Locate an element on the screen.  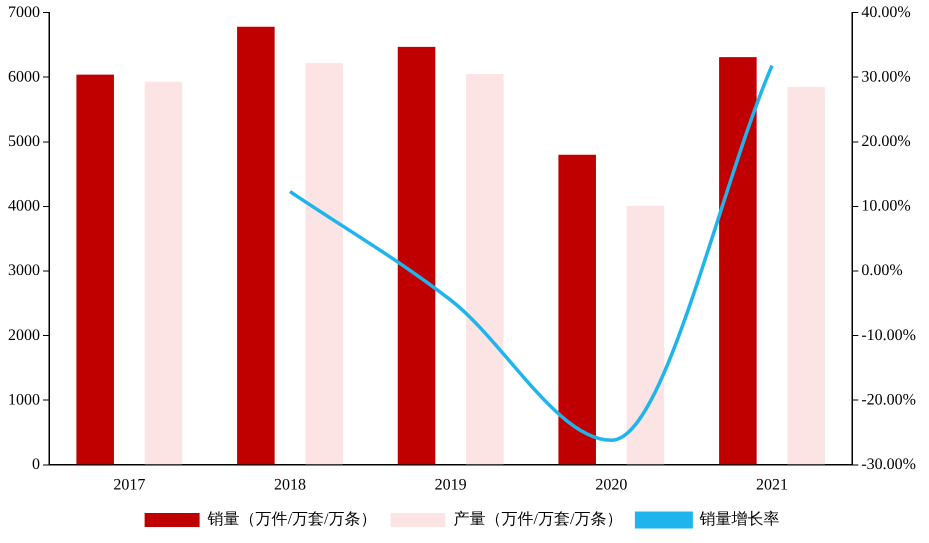
y2-tick-label: -30.00% is located at coordinates (888, 465).